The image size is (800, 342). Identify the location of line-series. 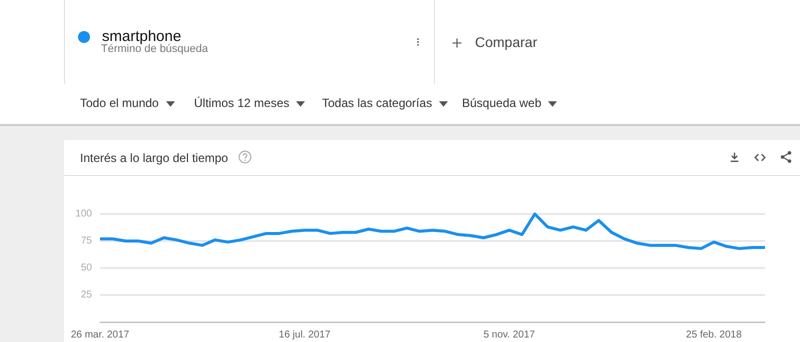
(432, 231).